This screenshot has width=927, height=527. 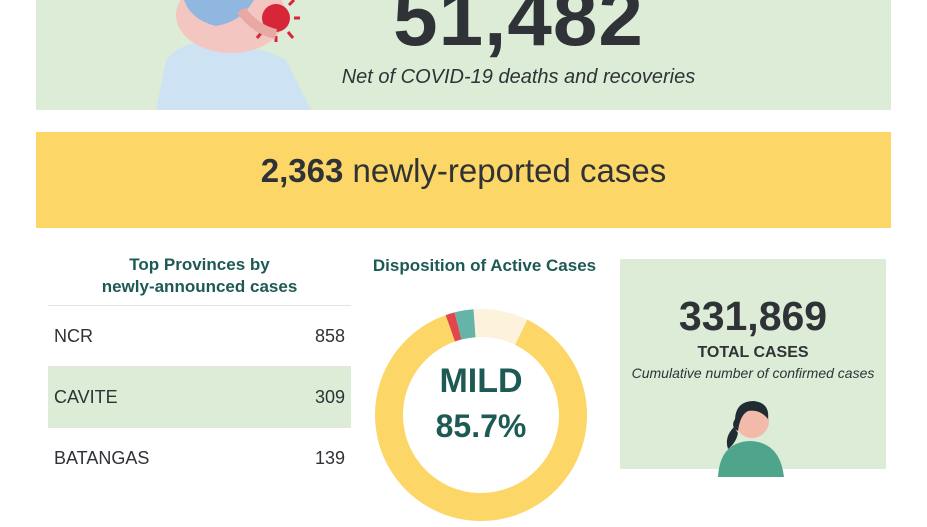 I want to click on total-cases-number: 331,869, so click(x=753, y=316).